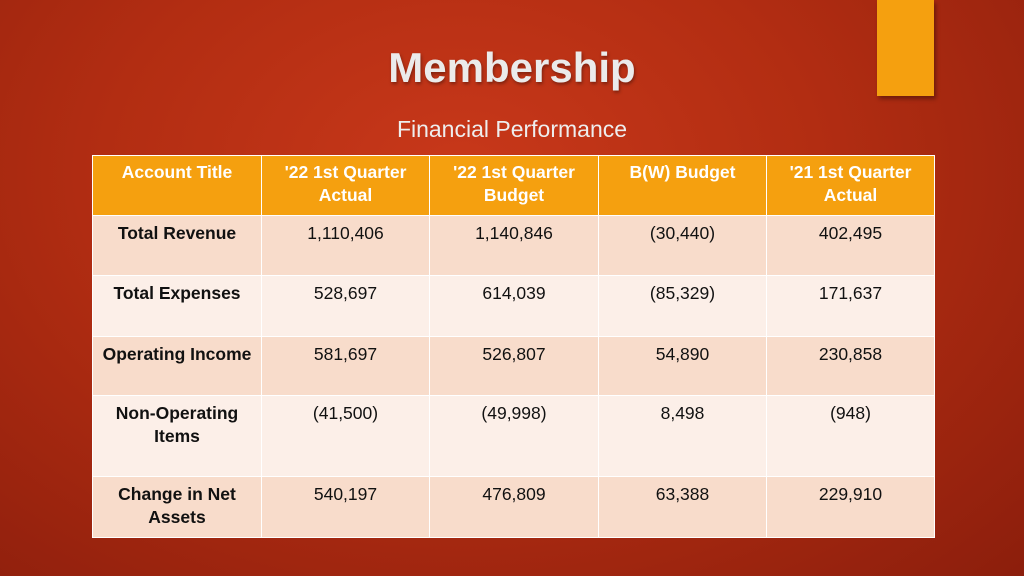 This screenshot has height=576, width=1024. Describe the element at coordinates (682, 436) in the screenshot. I see `value-cell: 8,498` at that location.